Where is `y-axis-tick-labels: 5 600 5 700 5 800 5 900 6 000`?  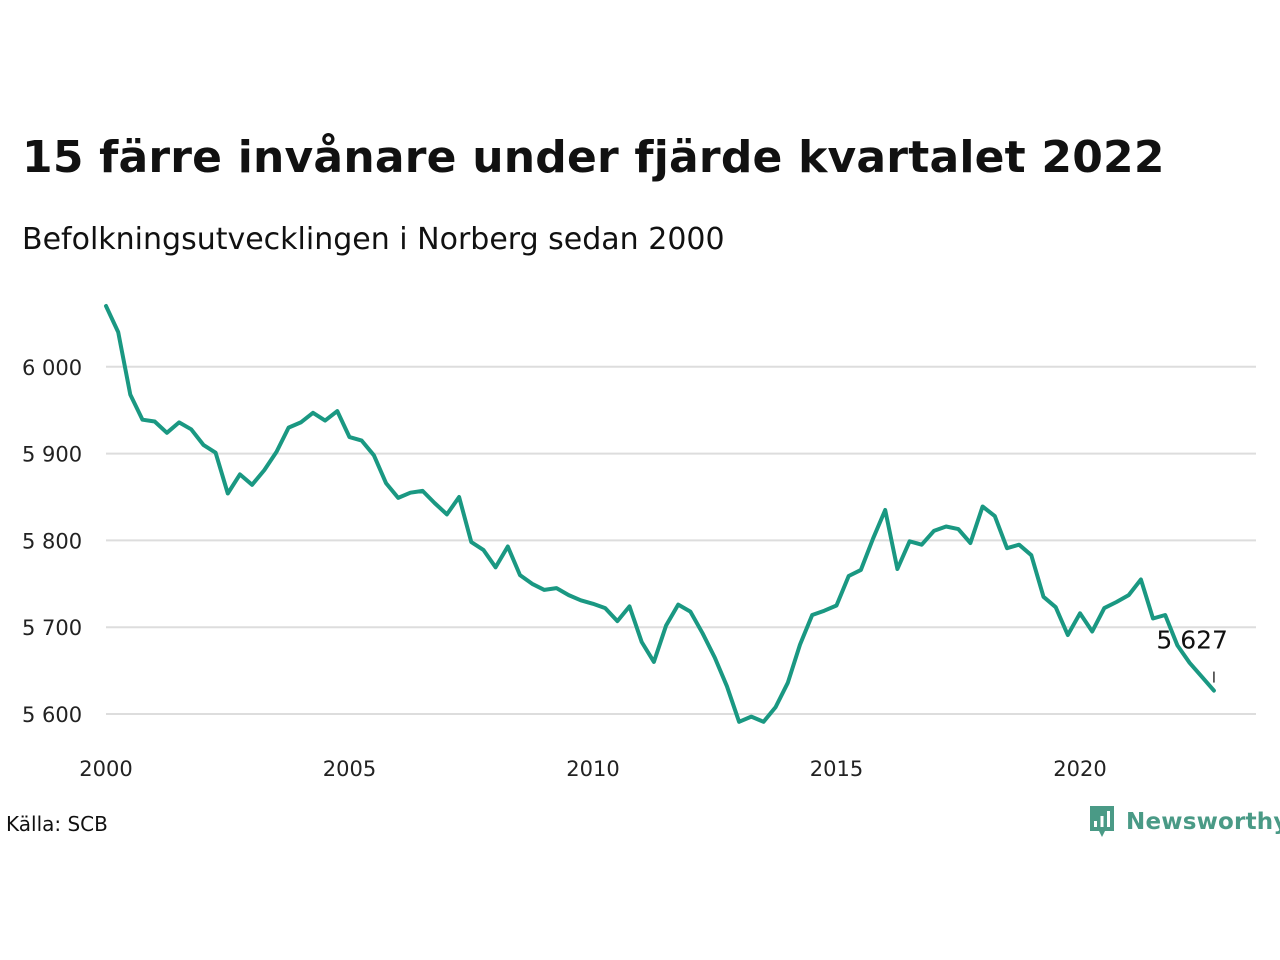 y-axis-tick-labels: 5 600 5 700 5 800 5 900 6 000 is located at coordinates (52, 541).